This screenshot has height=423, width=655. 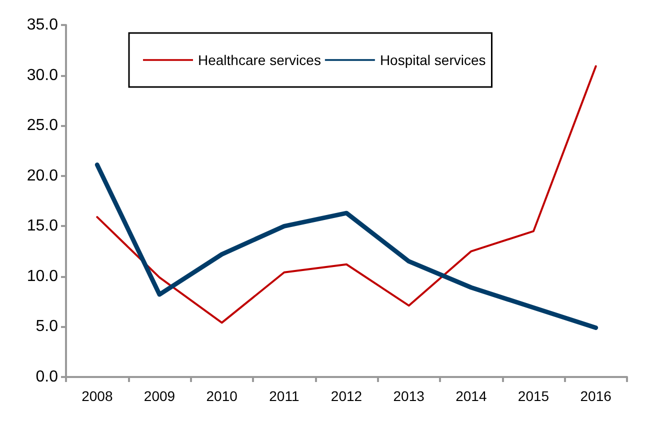 I want to click on y-tick-label: 0.0, so click(x=47, y=377).